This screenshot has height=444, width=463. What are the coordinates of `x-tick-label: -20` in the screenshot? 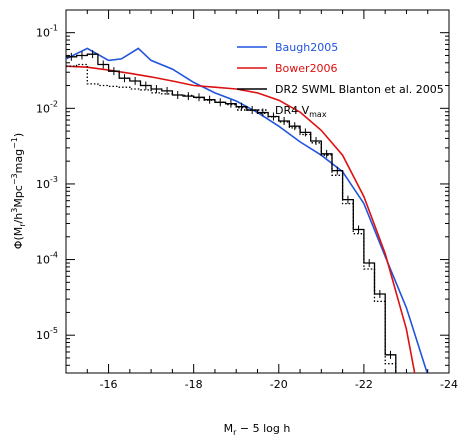 It's located at (279, 384).